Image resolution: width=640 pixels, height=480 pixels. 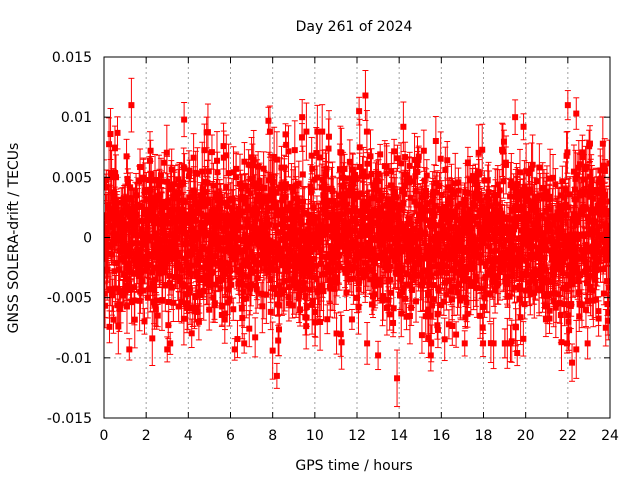 What do you see at coordinates (526, 436) in the screenshot?
I see `x-tick-label: 20` at bounding box center [526, 436].